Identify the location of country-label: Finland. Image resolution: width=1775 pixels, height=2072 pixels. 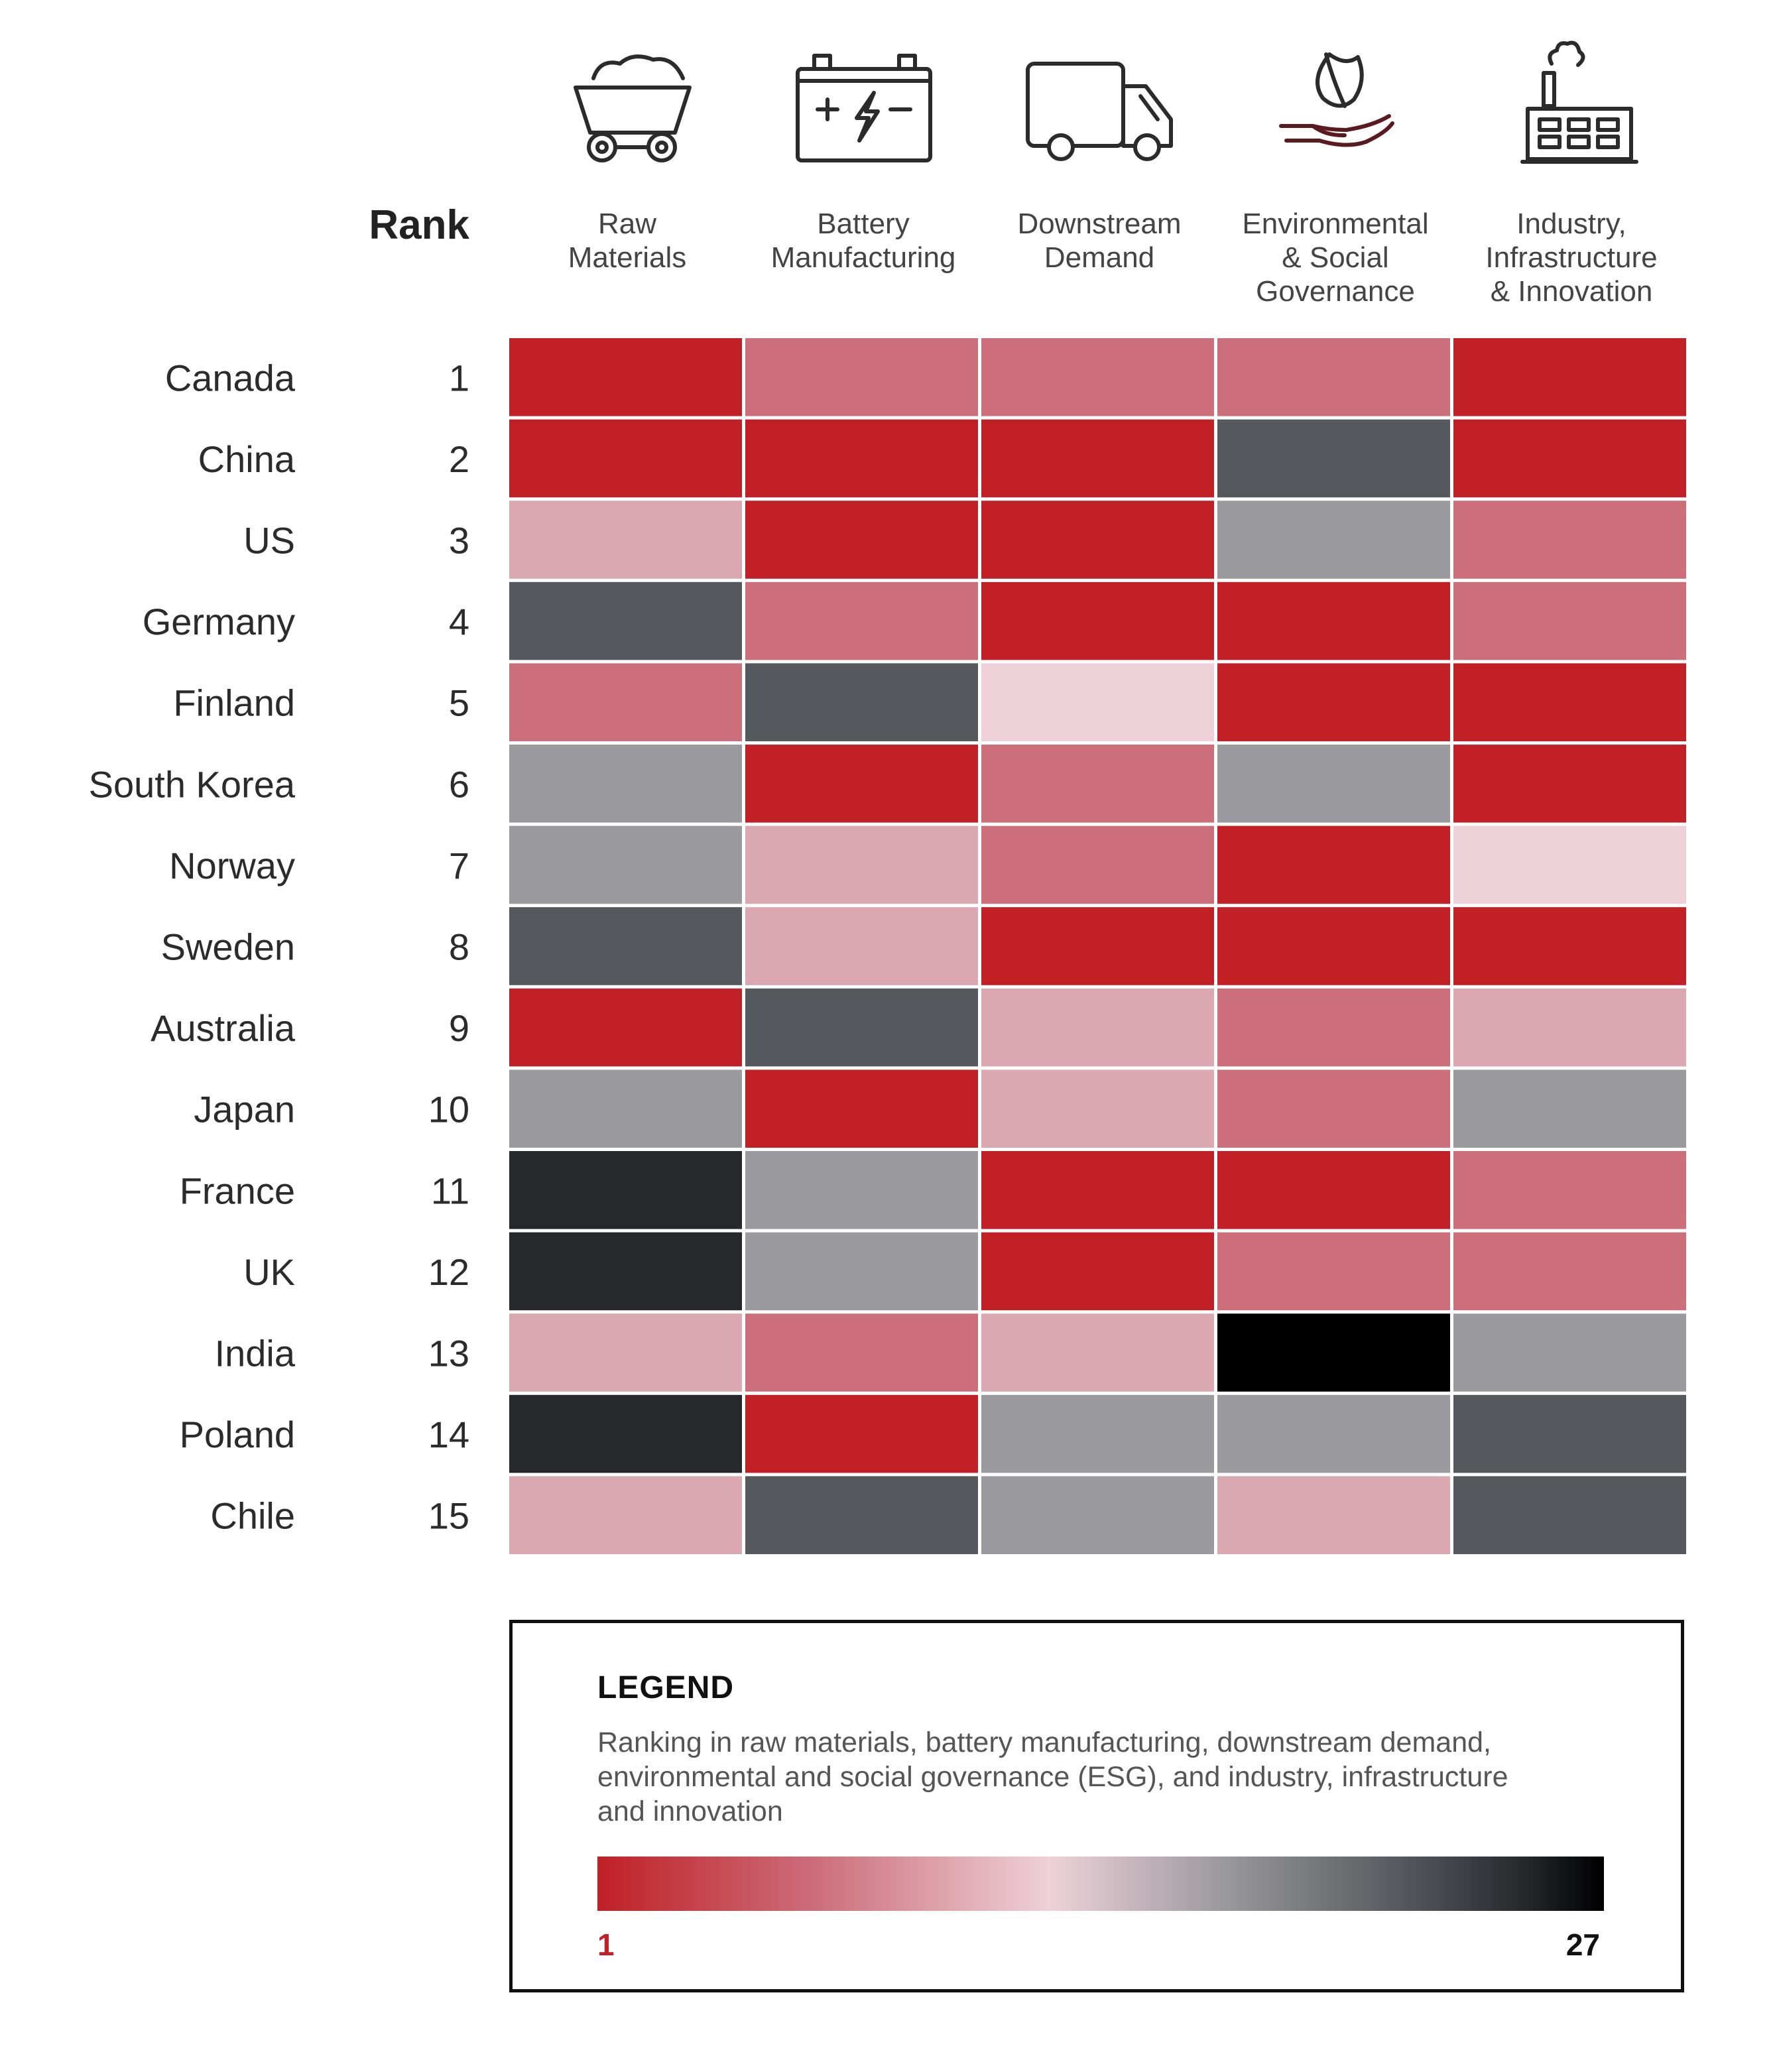
(234, 703).